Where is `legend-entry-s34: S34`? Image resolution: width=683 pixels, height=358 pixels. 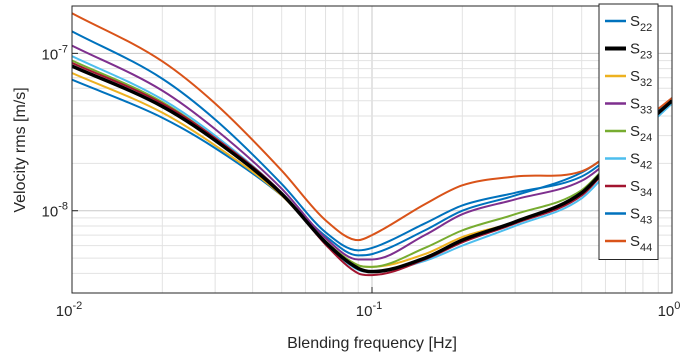
legend-entry-s34: S34 is located at coordinates (641, 188).